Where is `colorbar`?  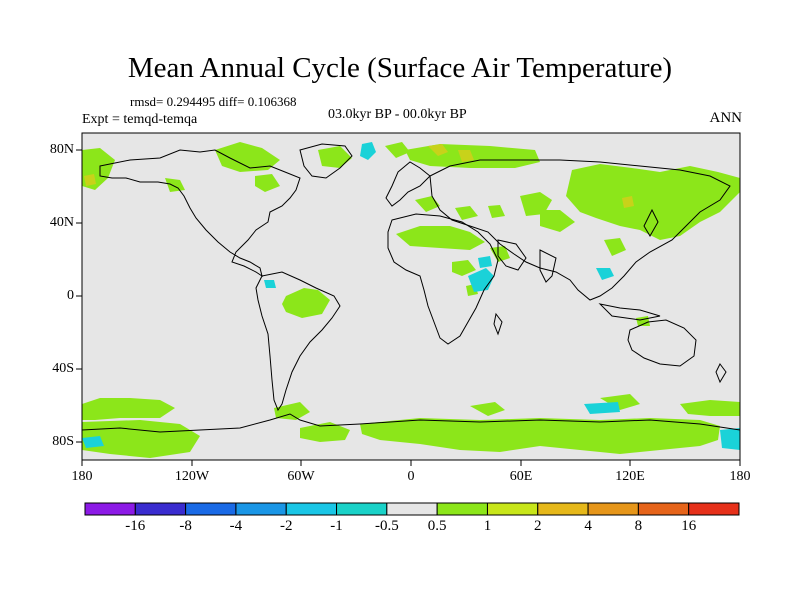 colorbar is located at coordinates (412, 509).